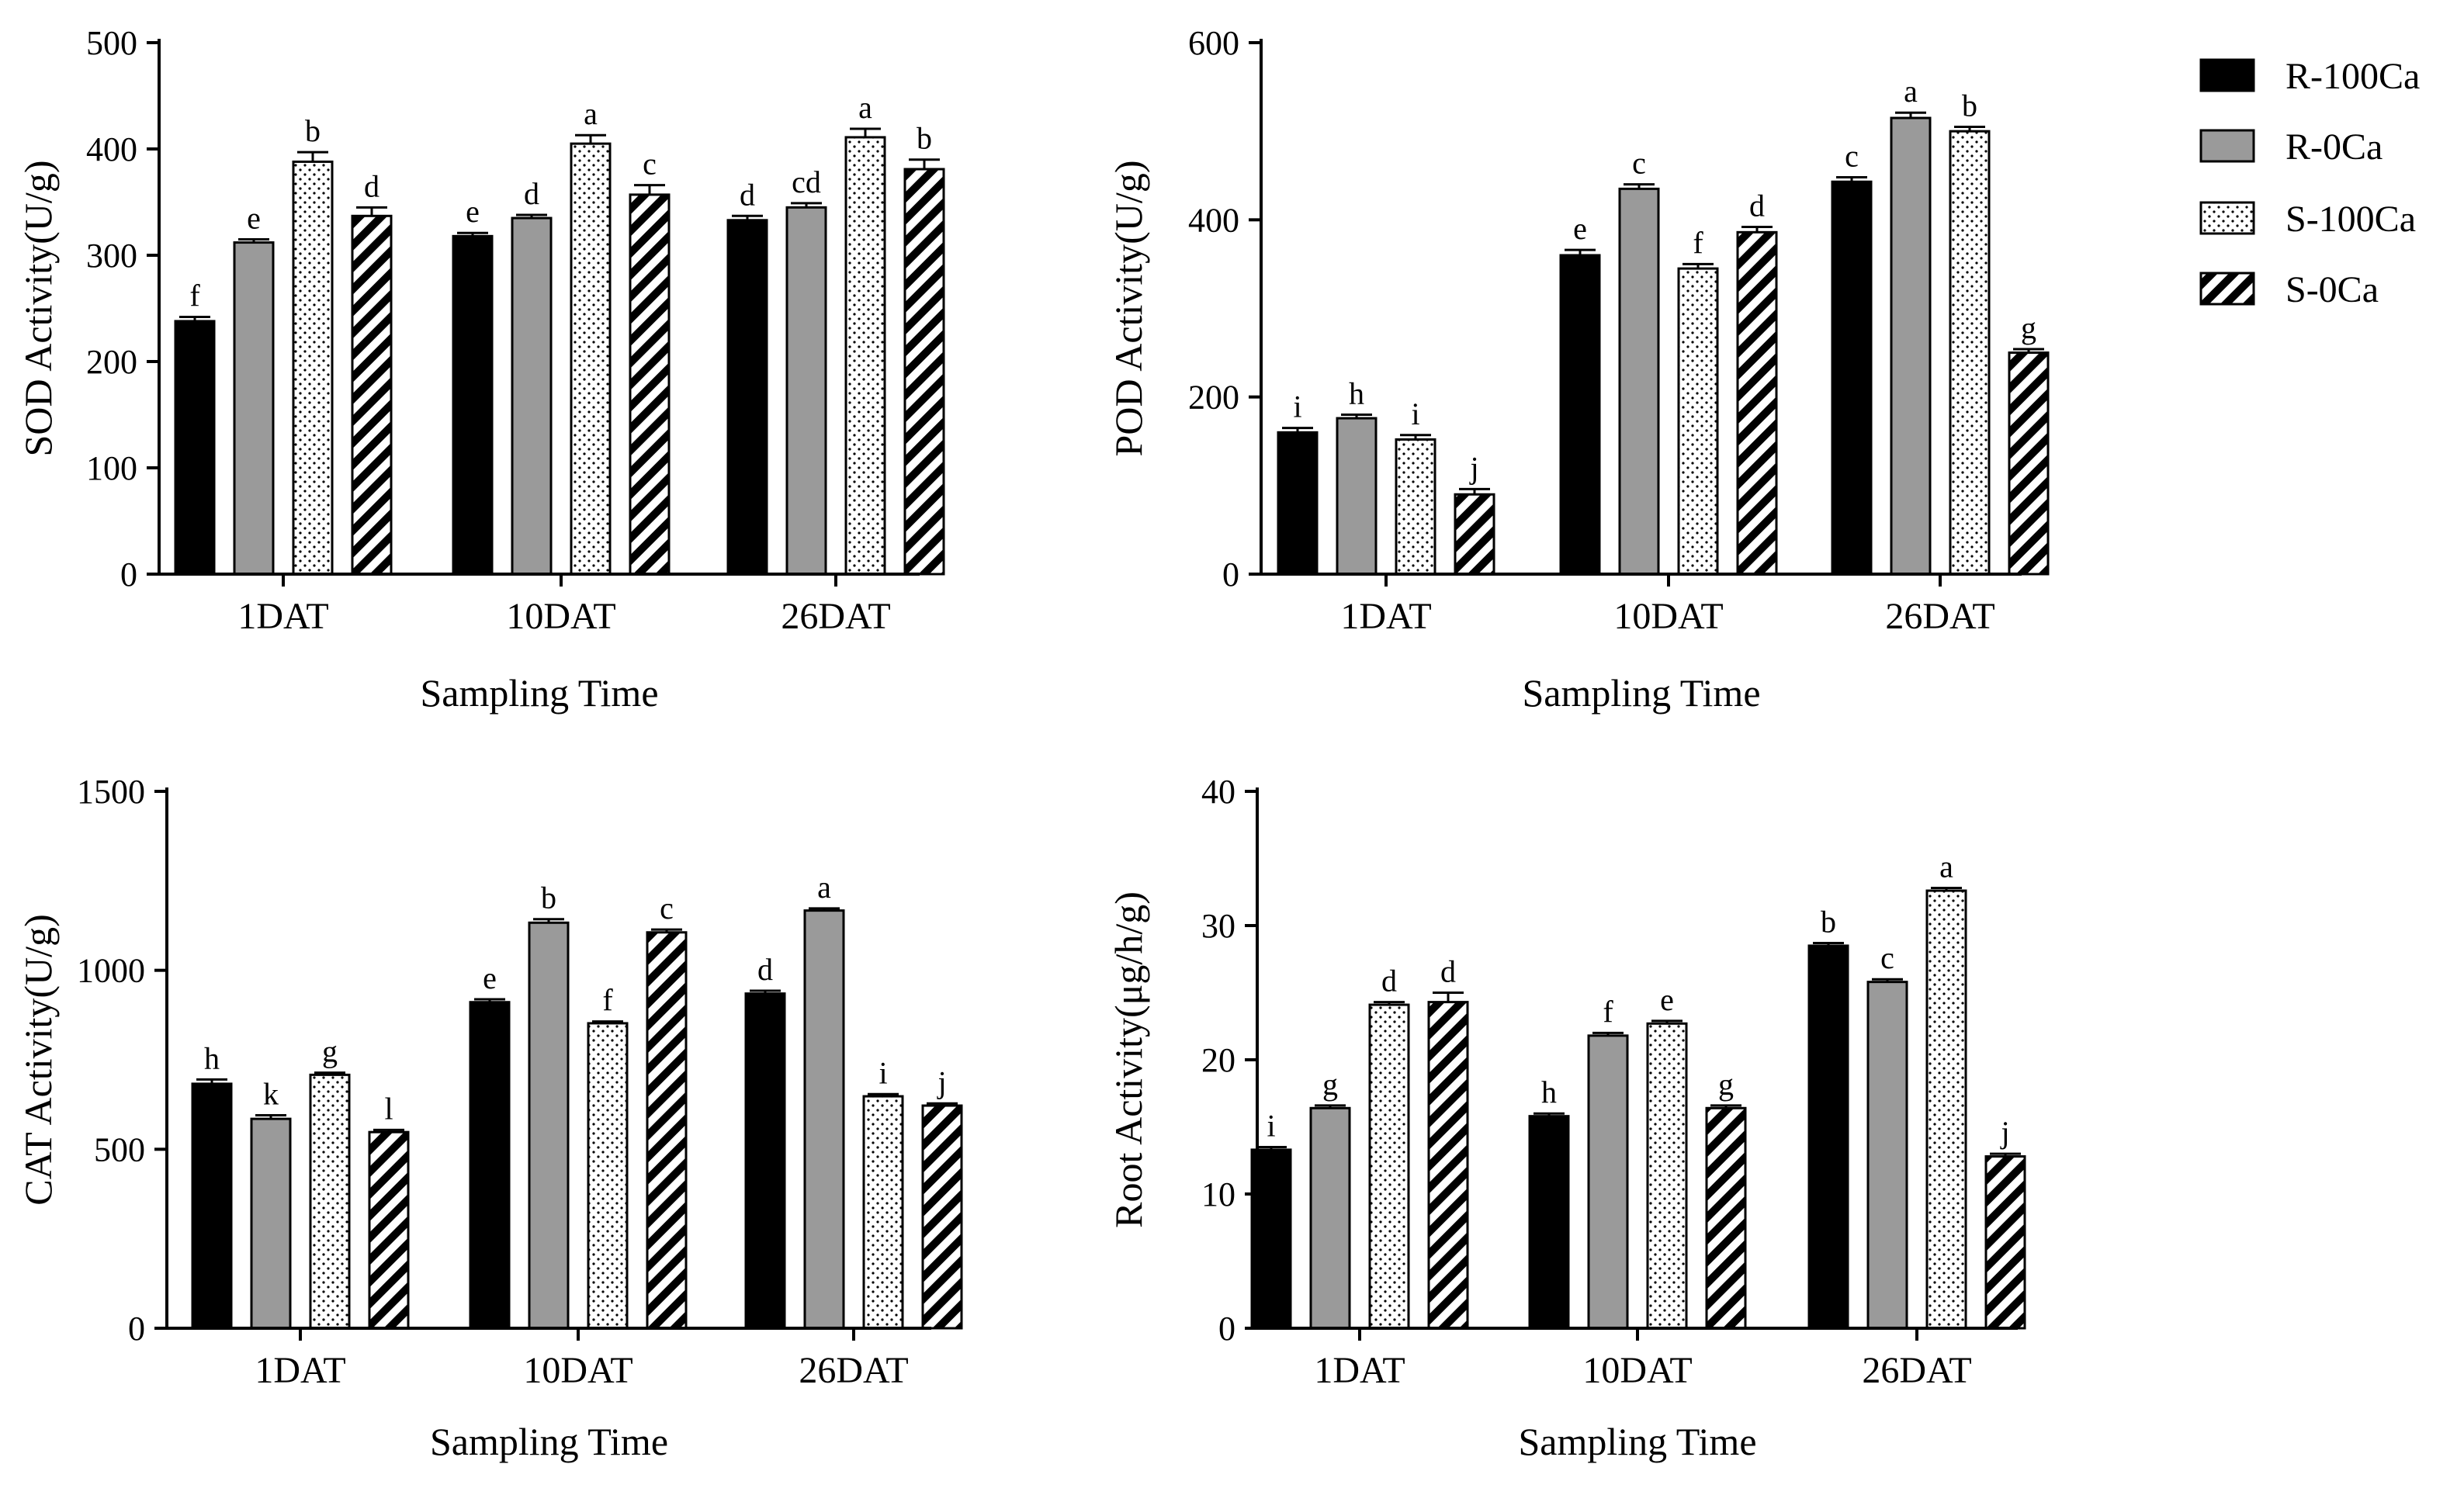 Image resolution: width=2464 pixels, height=1509 pixels. I want to click on significance-letter: l, so click(388, 1108).